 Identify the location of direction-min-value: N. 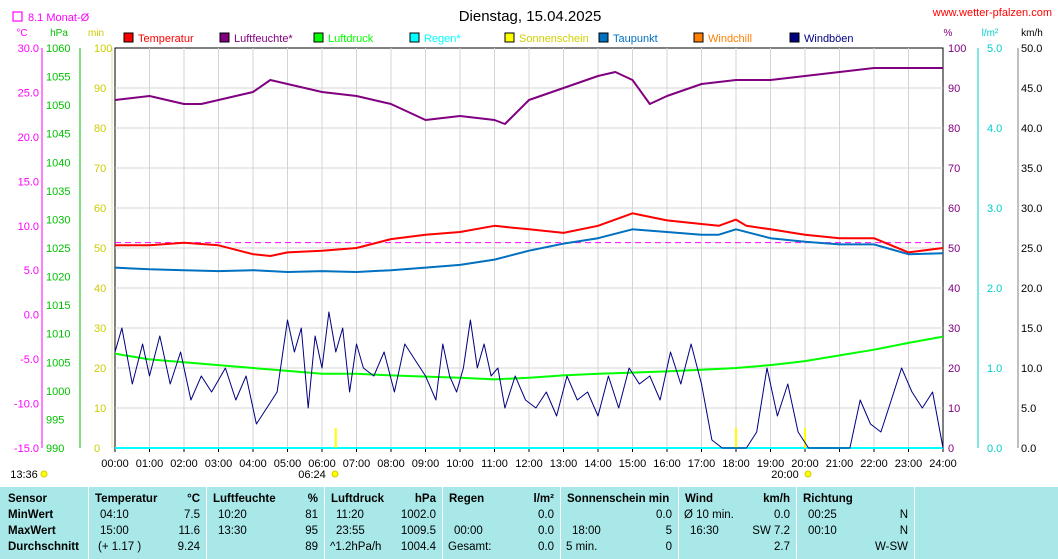
(903, 515).